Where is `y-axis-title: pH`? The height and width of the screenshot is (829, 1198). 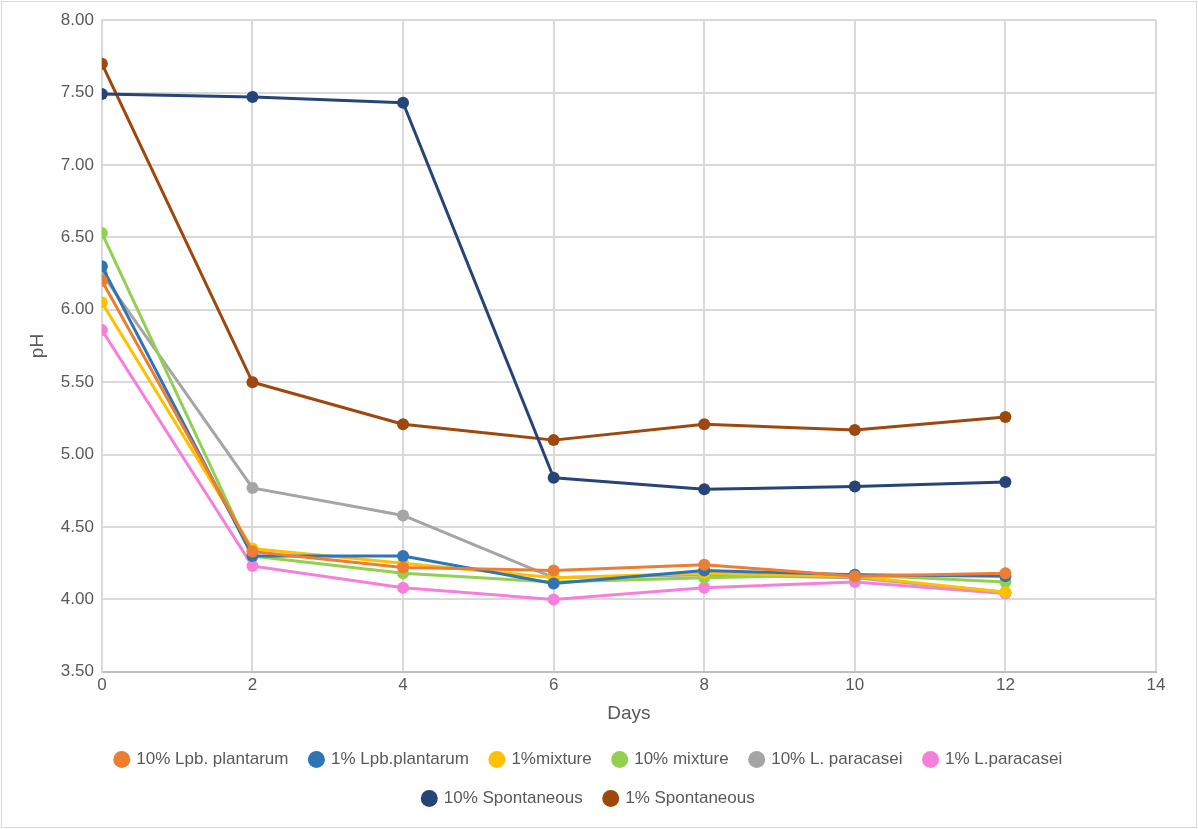 y-axis-title: pH is located at coordinates (36, 346).